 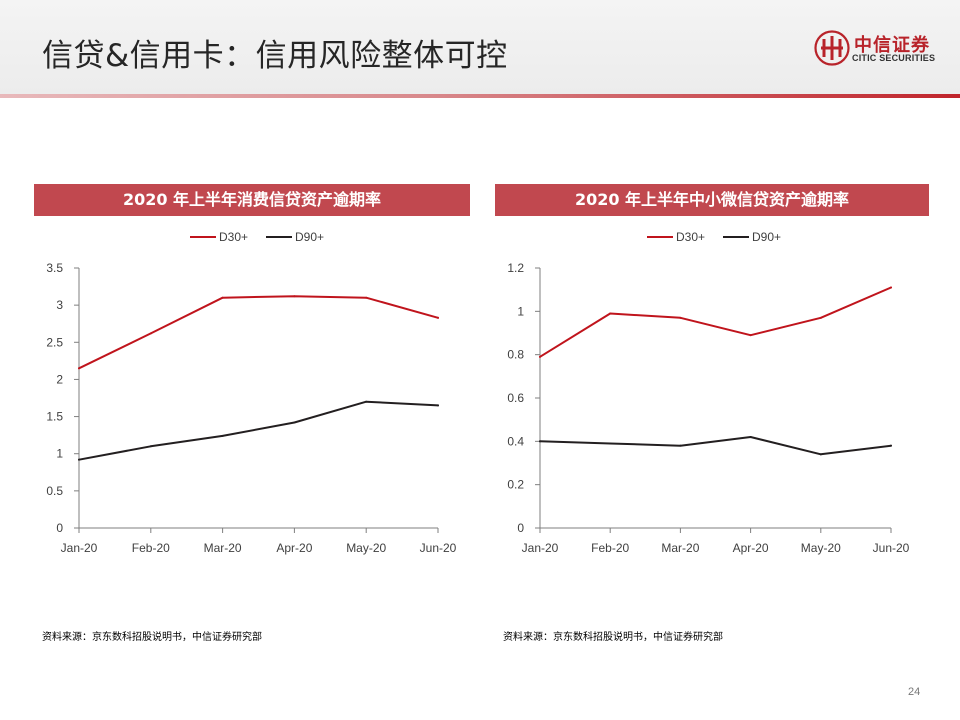 I want to click on y-tick-label: 1.2, so click(x=515, y=268).